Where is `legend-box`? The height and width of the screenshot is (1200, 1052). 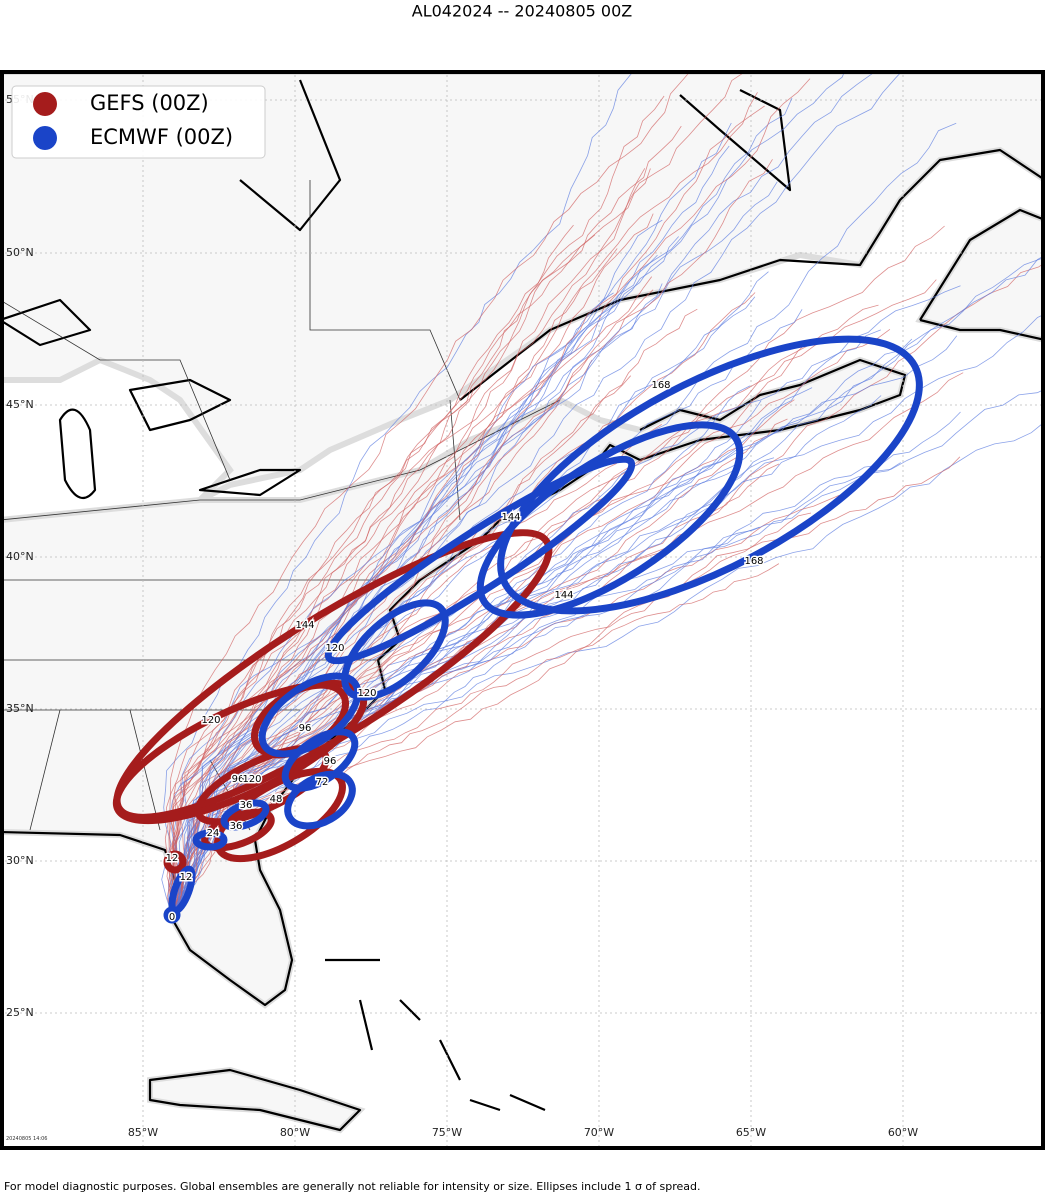
legend-box is located at coordinates (138, 122).